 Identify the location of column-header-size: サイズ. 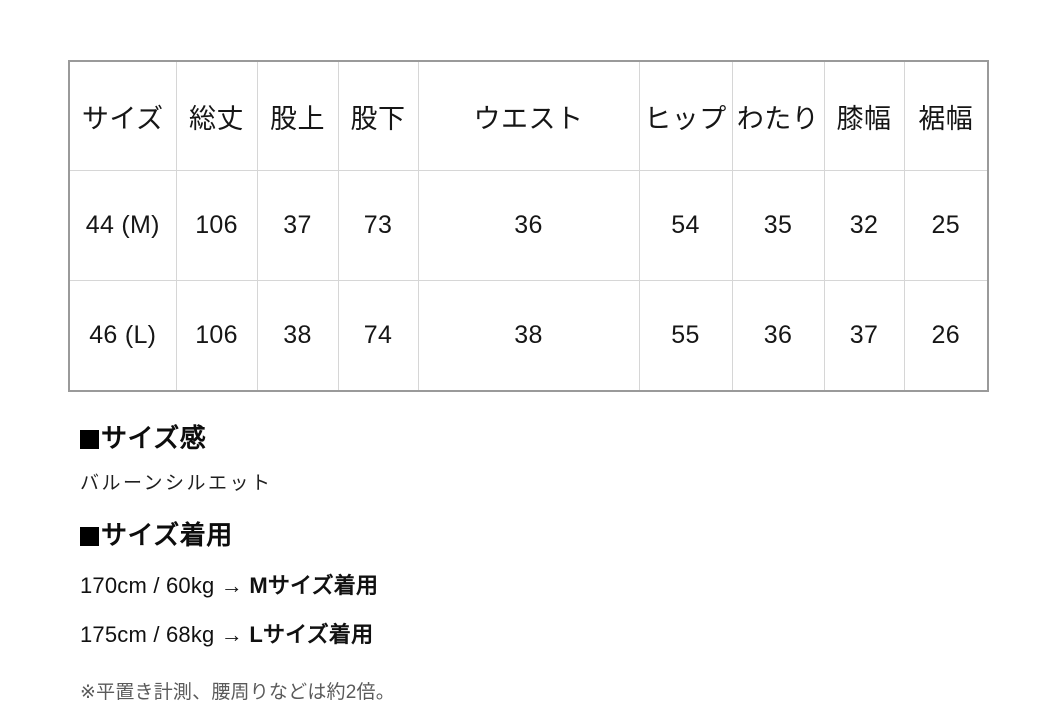
(122, 115).